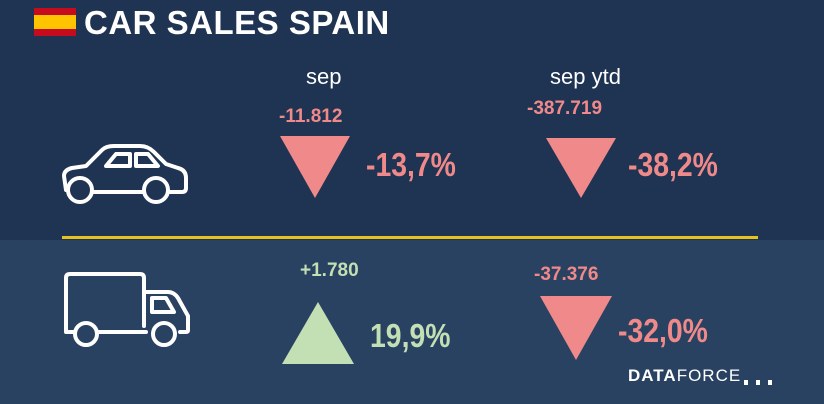  I want to click on cars-month-percent: -13,7%, so click(411, 164).